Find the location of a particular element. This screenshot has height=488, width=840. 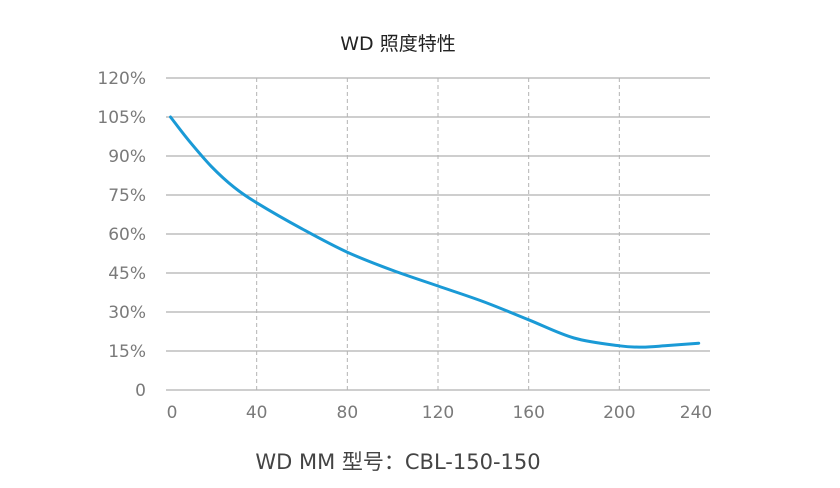

y-tick-label: 90% is located at coordinates (127, 157).